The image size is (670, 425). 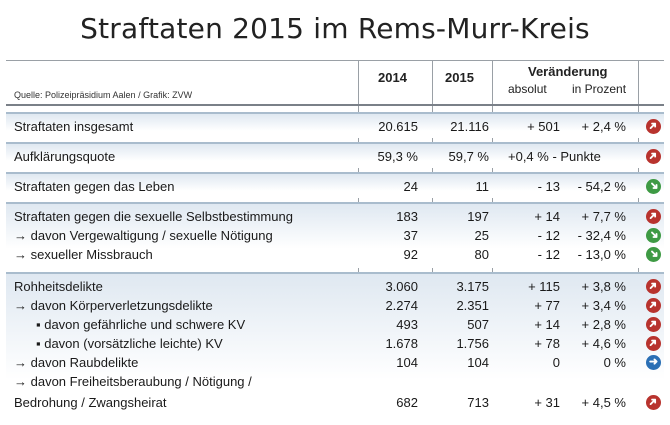 What do you see at coordinates (407, 324) in the screenshot?
I see `value-2014: 493` at bounding box center [407, 324].